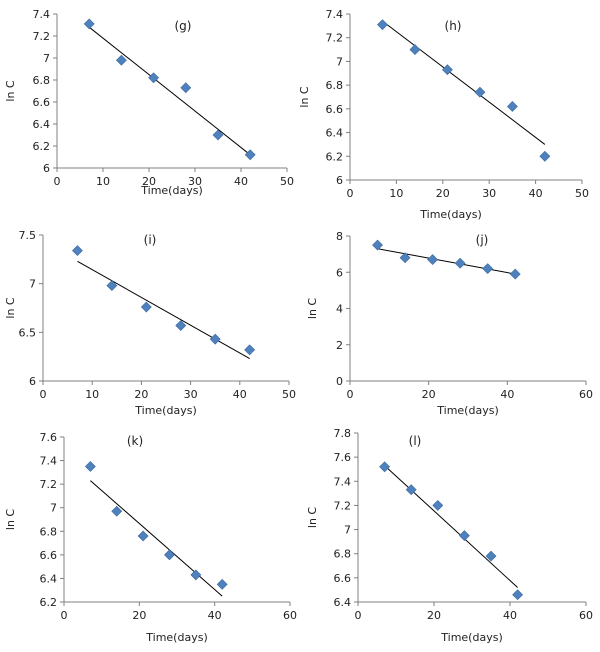 Image resolution: width=600 pixels, height=652 pixels. Describe the element at coordinates (343, 433) in the screenshot. I see `y-tick-label: 7.8` at that location.